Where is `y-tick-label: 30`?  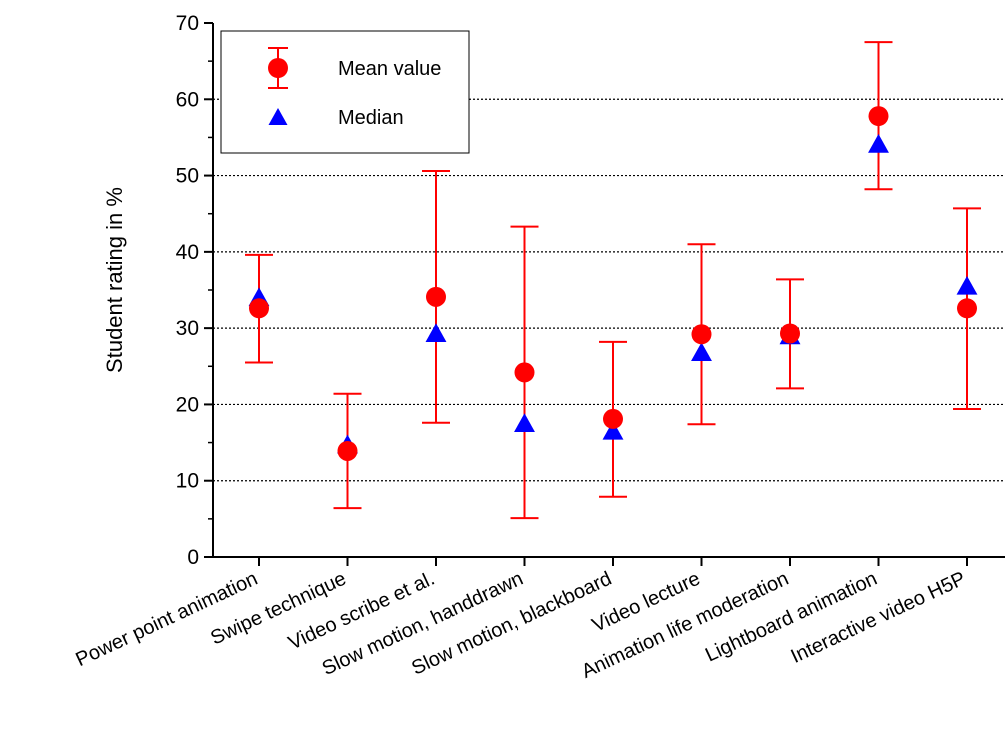 y-tick-label: 30 is located at coordinates (187, 328).